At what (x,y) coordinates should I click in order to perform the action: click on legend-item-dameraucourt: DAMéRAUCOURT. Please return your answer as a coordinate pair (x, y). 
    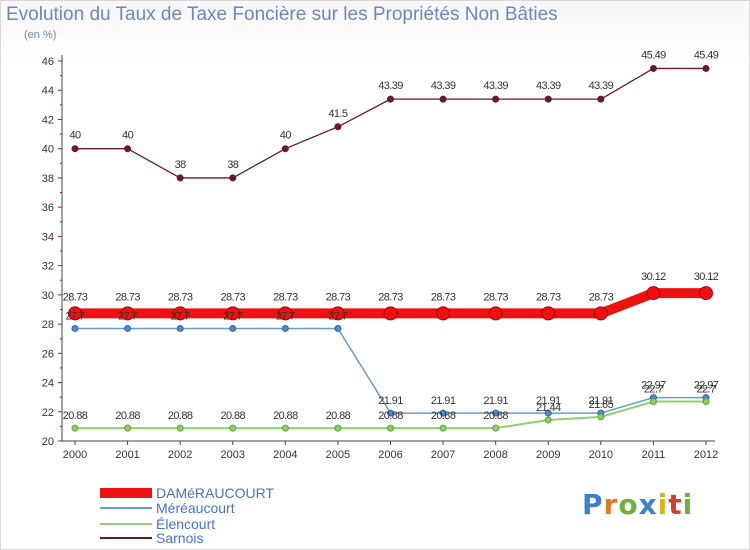
    Looking at the image, I should click on (187, 493).